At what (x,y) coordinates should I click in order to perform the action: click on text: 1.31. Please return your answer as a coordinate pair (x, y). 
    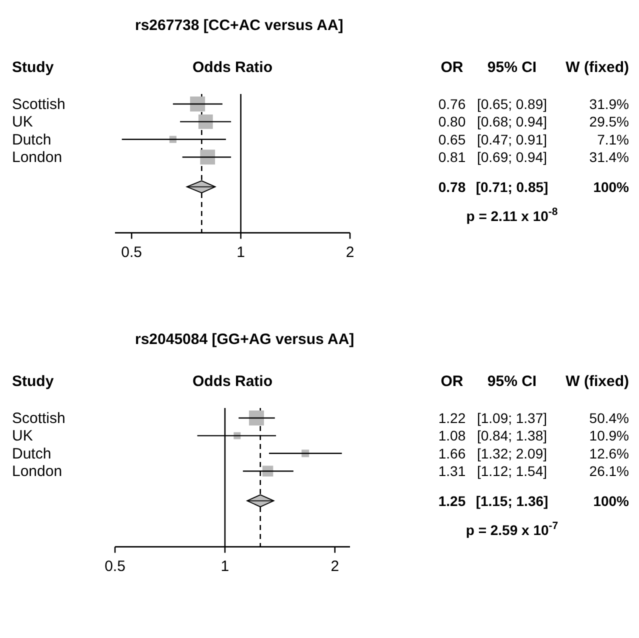
    Looking at the image, I should click on (452, 471).